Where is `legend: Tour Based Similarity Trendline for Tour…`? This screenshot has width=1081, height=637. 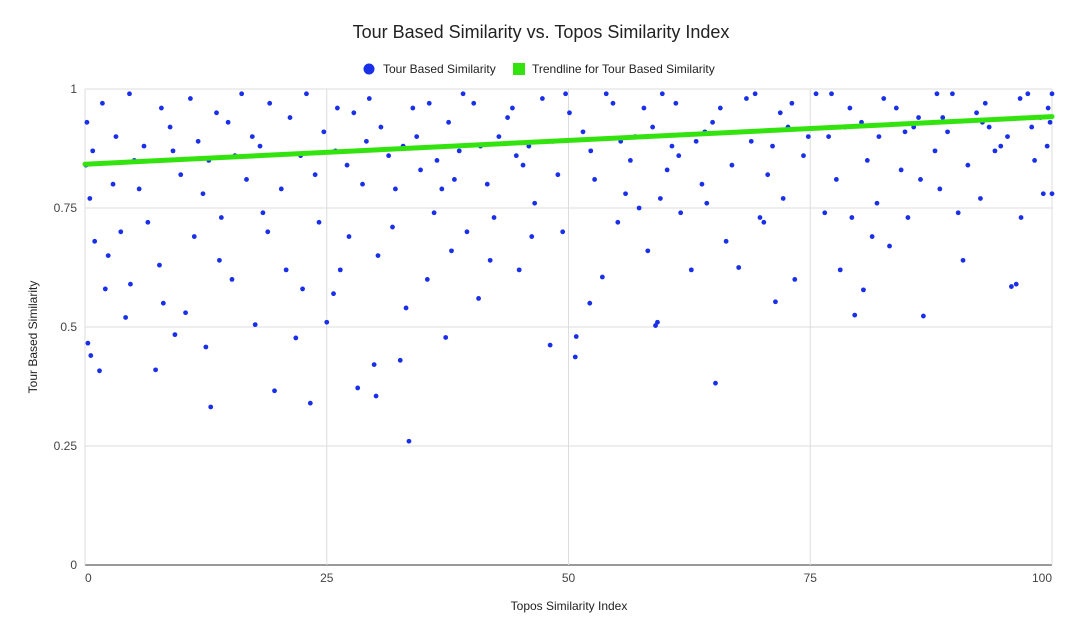 legend: Tour Based Similarity Trendline for Tour… is located at coordinates (539, 69).